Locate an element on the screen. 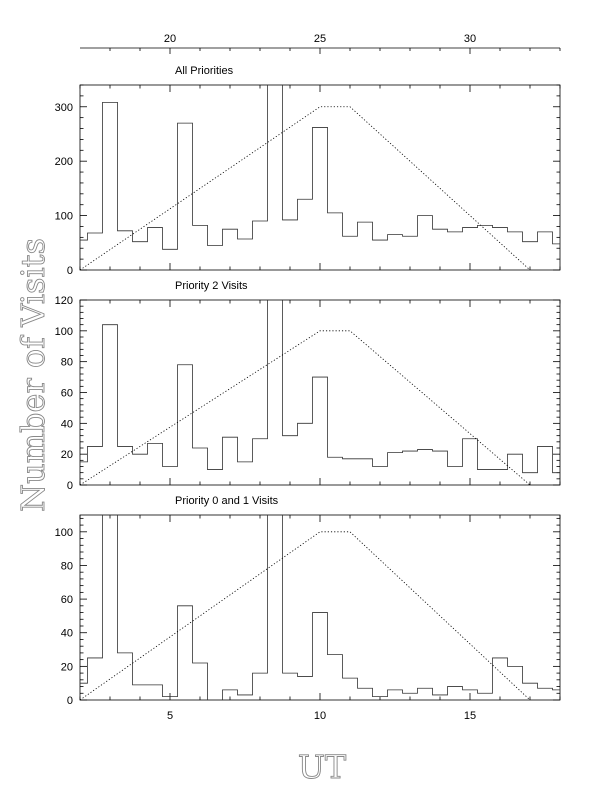 This screenshot has width=612, height=792. y-tick-label: 80 is located at coordinates (67, 363).